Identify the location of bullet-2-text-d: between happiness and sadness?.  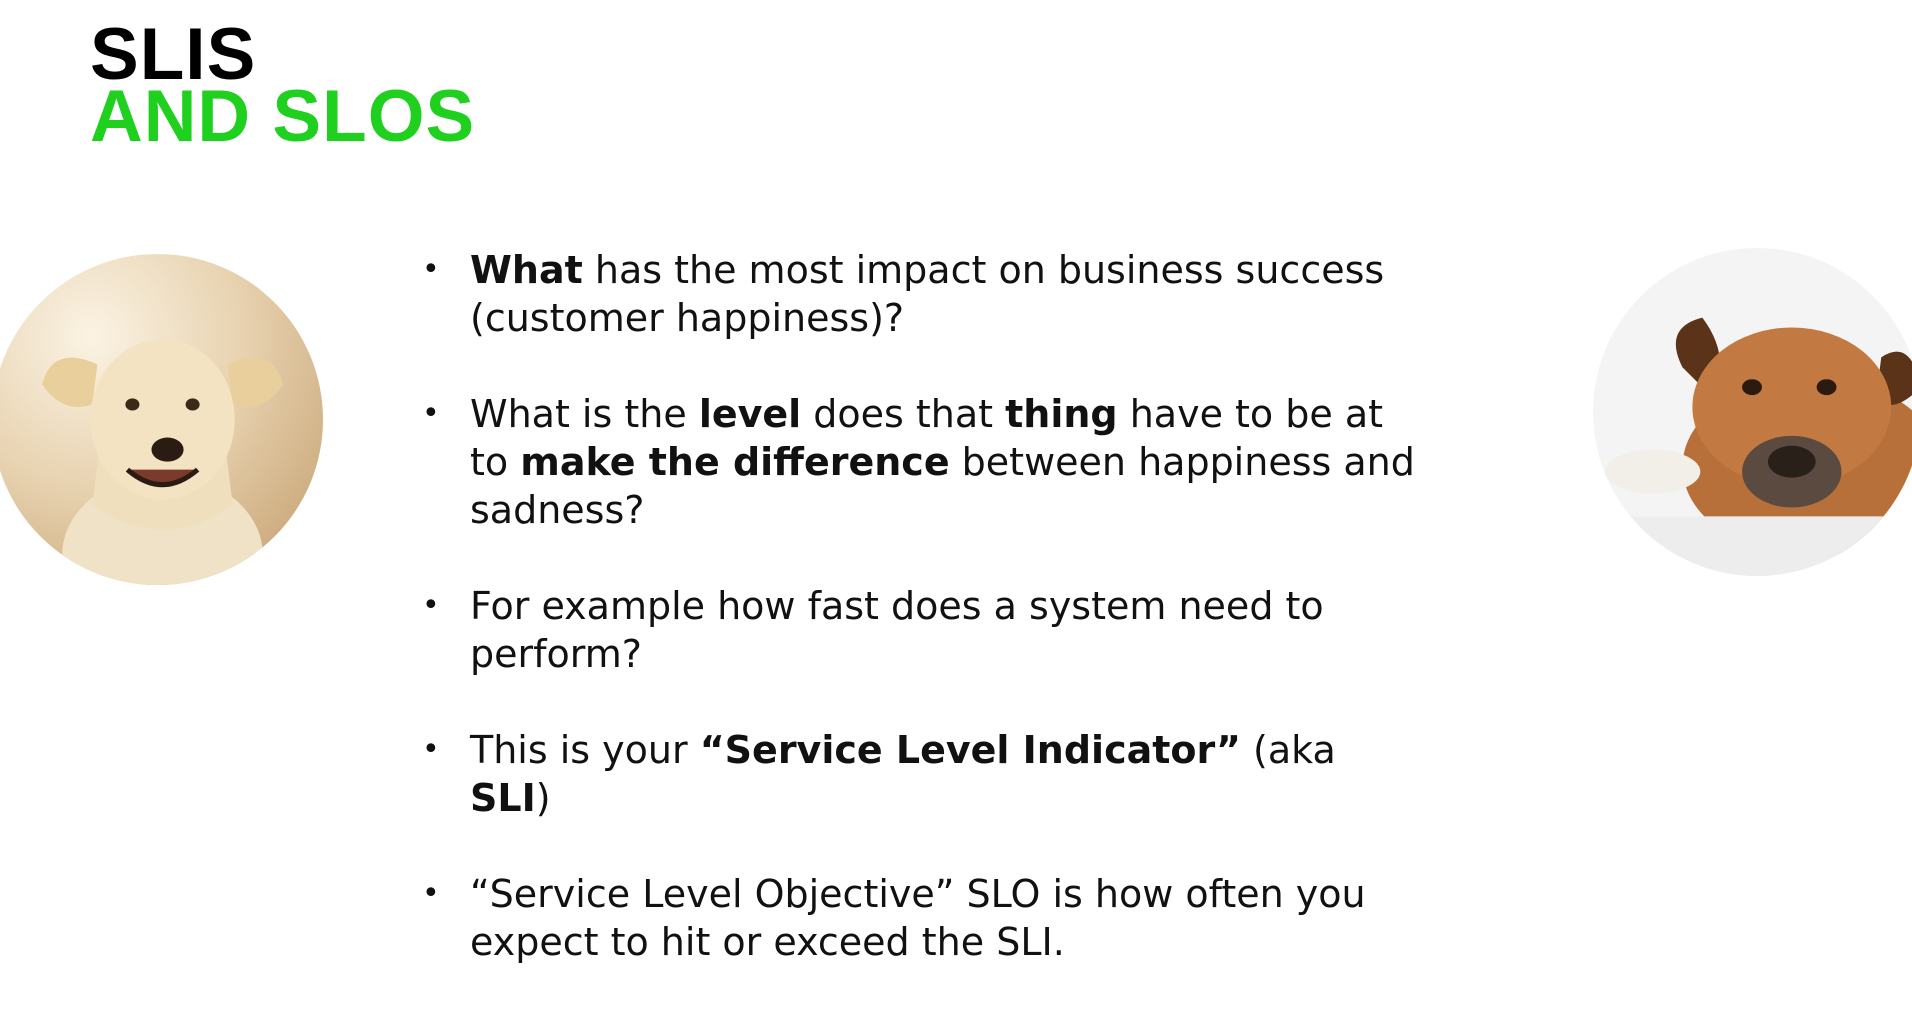
(942, 486).